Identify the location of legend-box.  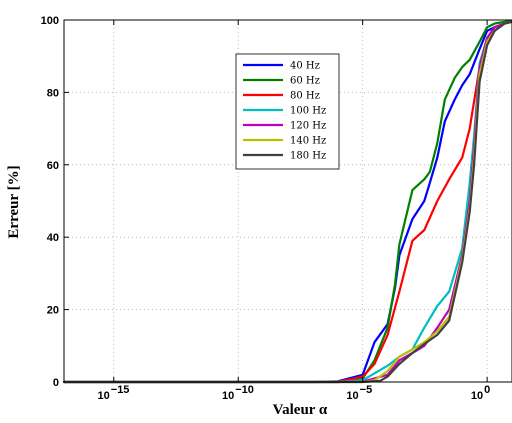
(287, 111).